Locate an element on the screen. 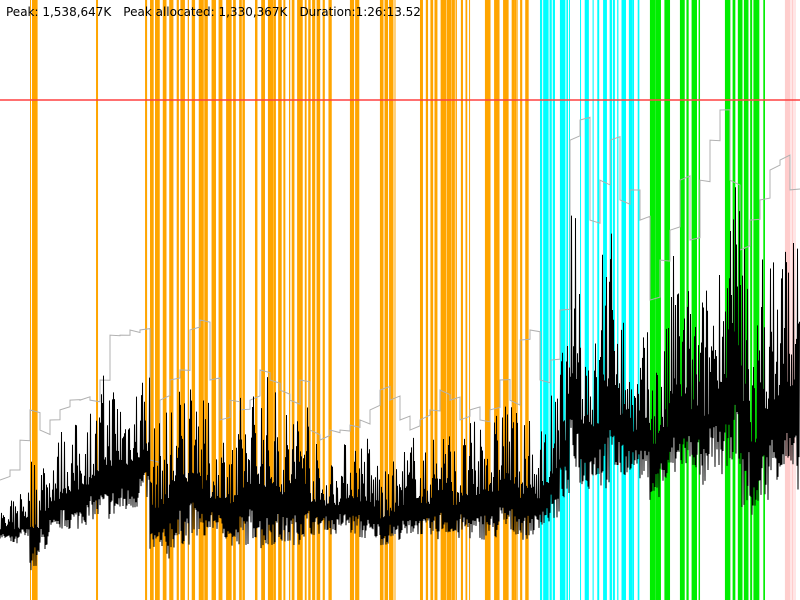 The image size is (800, 600). peak-allocated-label: Peak allocated: 1,330,367K is located at coordinates (205, 12).